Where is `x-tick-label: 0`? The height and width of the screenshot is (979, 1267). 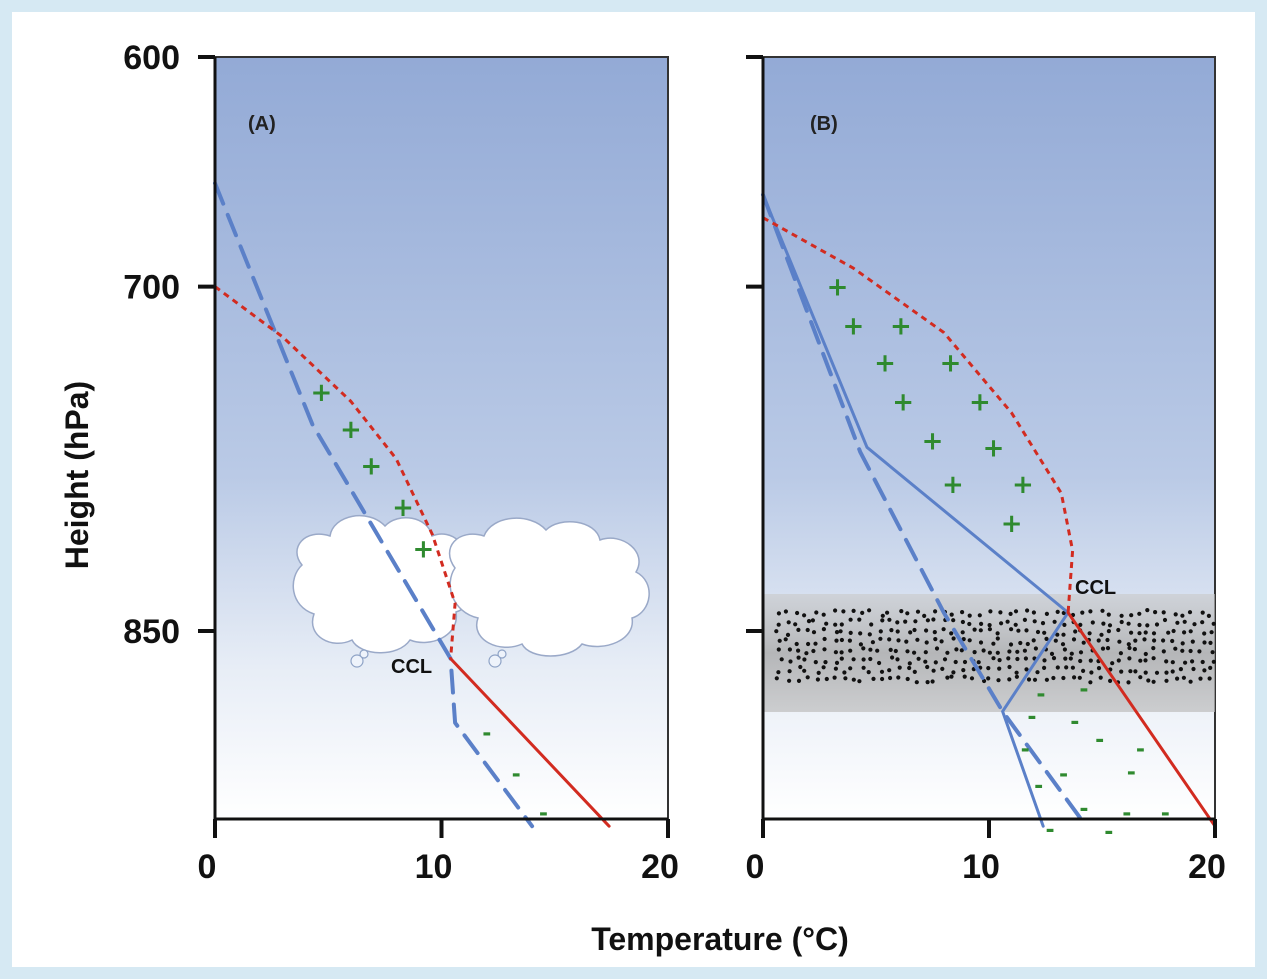
x-tick-label: 0 is located at coordinates (207, 867).